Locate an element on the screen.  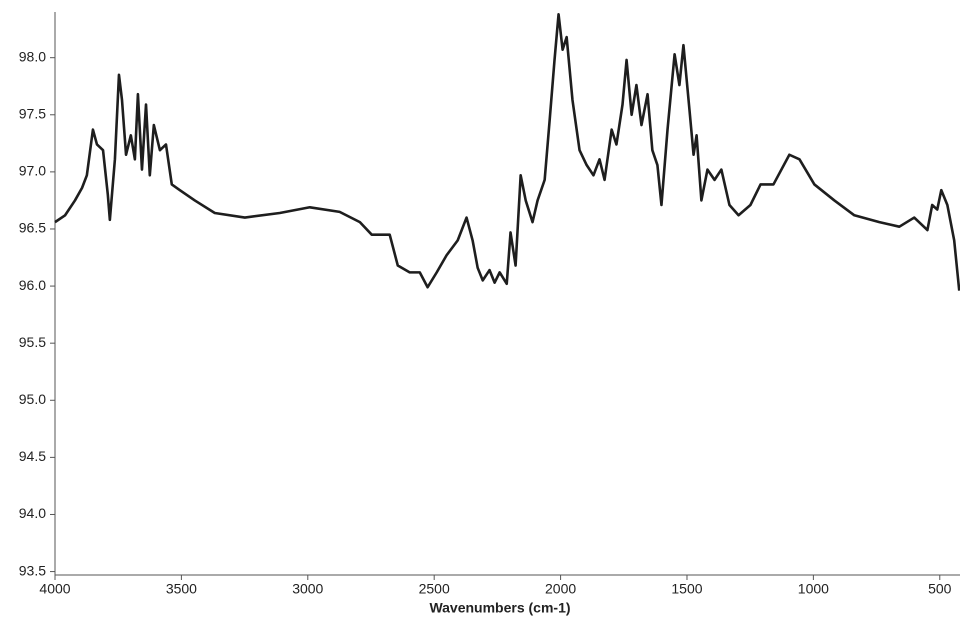
y-tick-label: 94.5 is located at coordinates (32, 456).